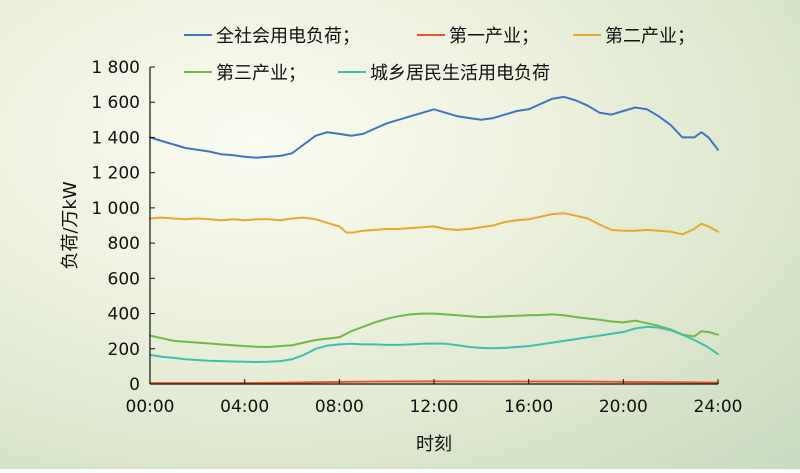  I want to click on legend-label-3: 第二产业；, so click(650, 36).